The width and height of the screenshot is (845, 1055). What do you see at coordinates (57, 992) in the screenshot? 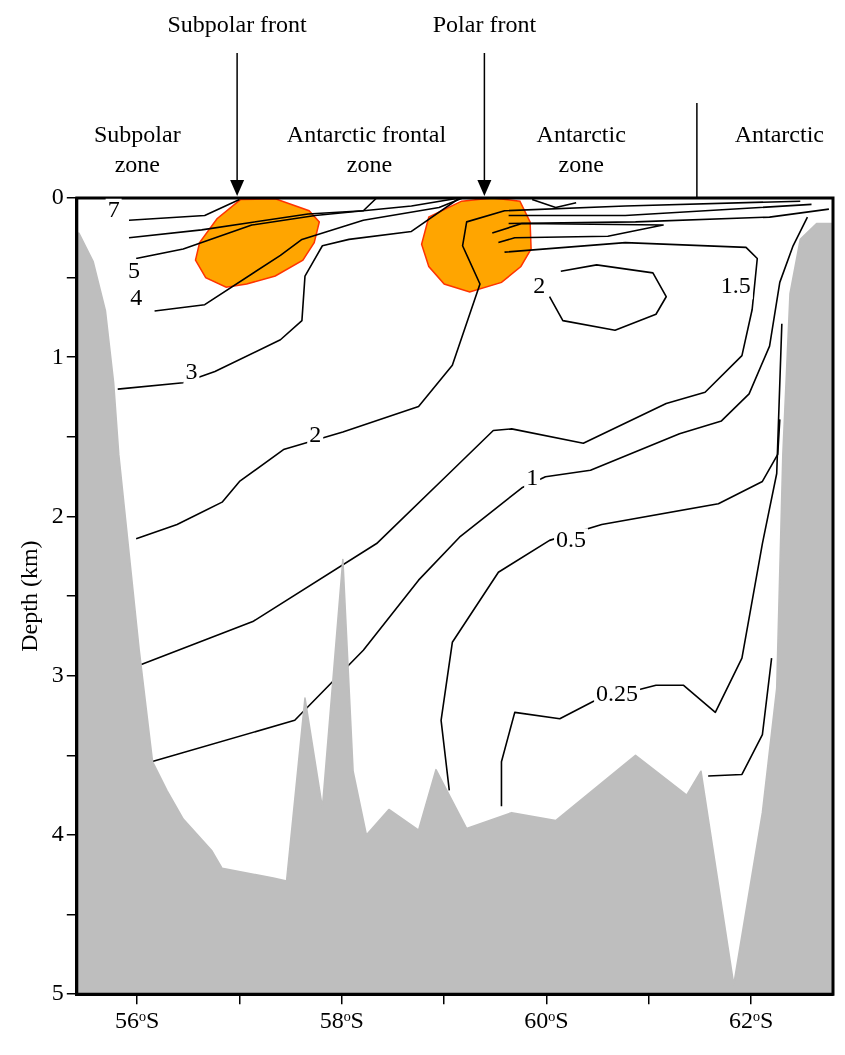
I see `y-tick-label: 5` at bounding box center [57, 992].